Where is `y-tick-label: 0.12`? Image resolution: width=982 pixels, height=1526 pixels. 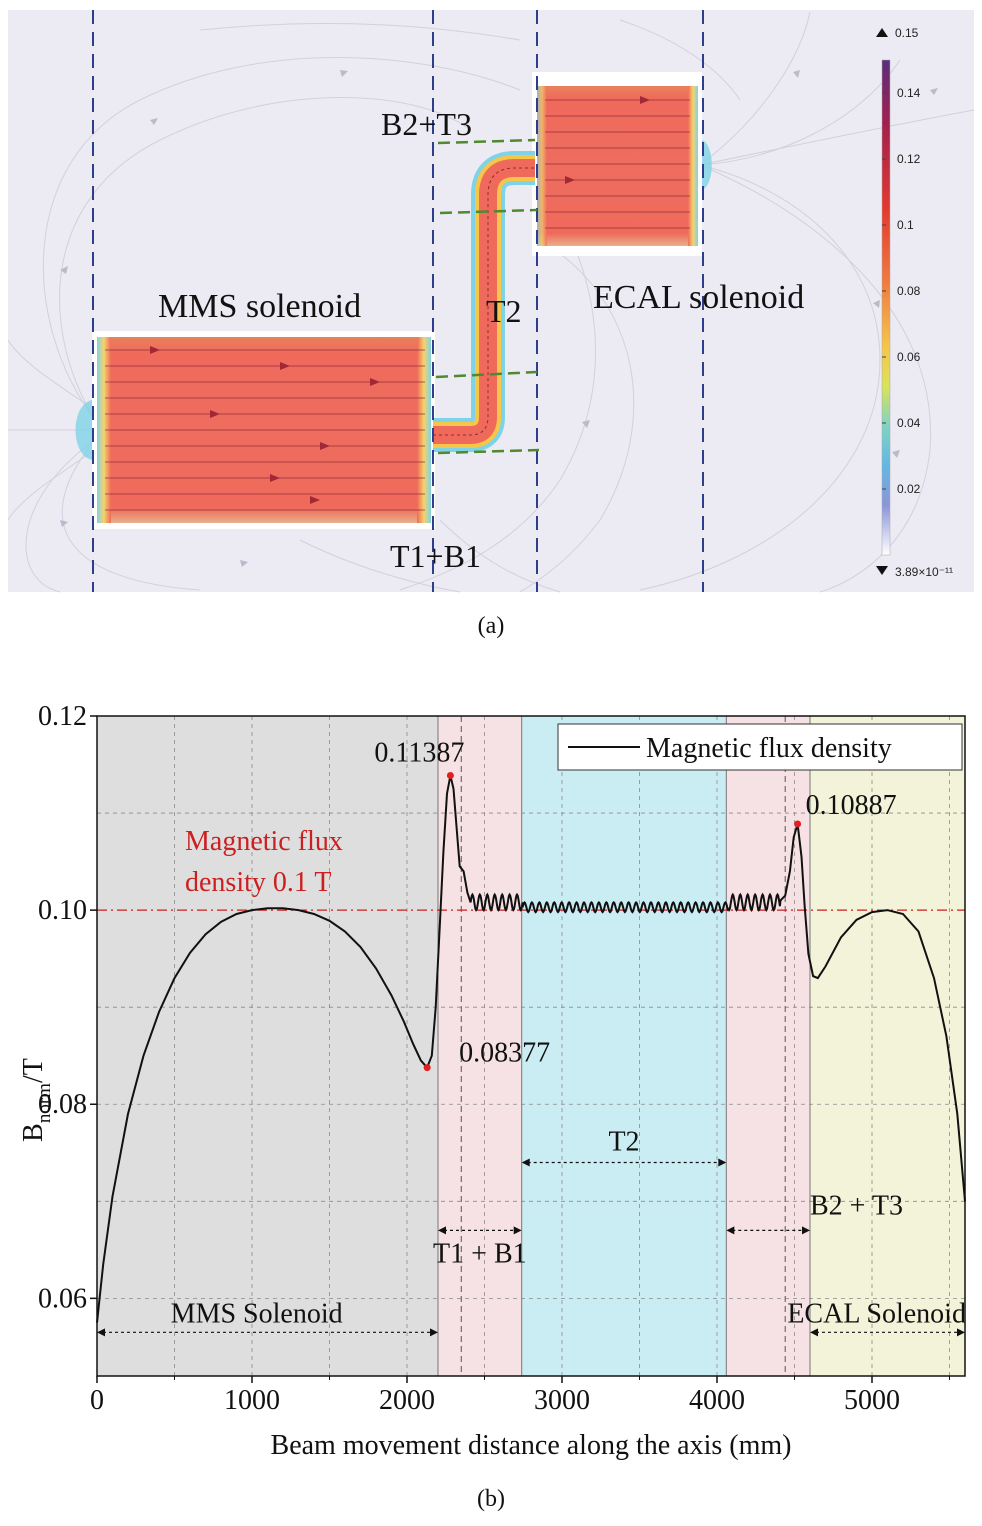 y-tick-label: 0.12 is located at coordinates (62, 716).